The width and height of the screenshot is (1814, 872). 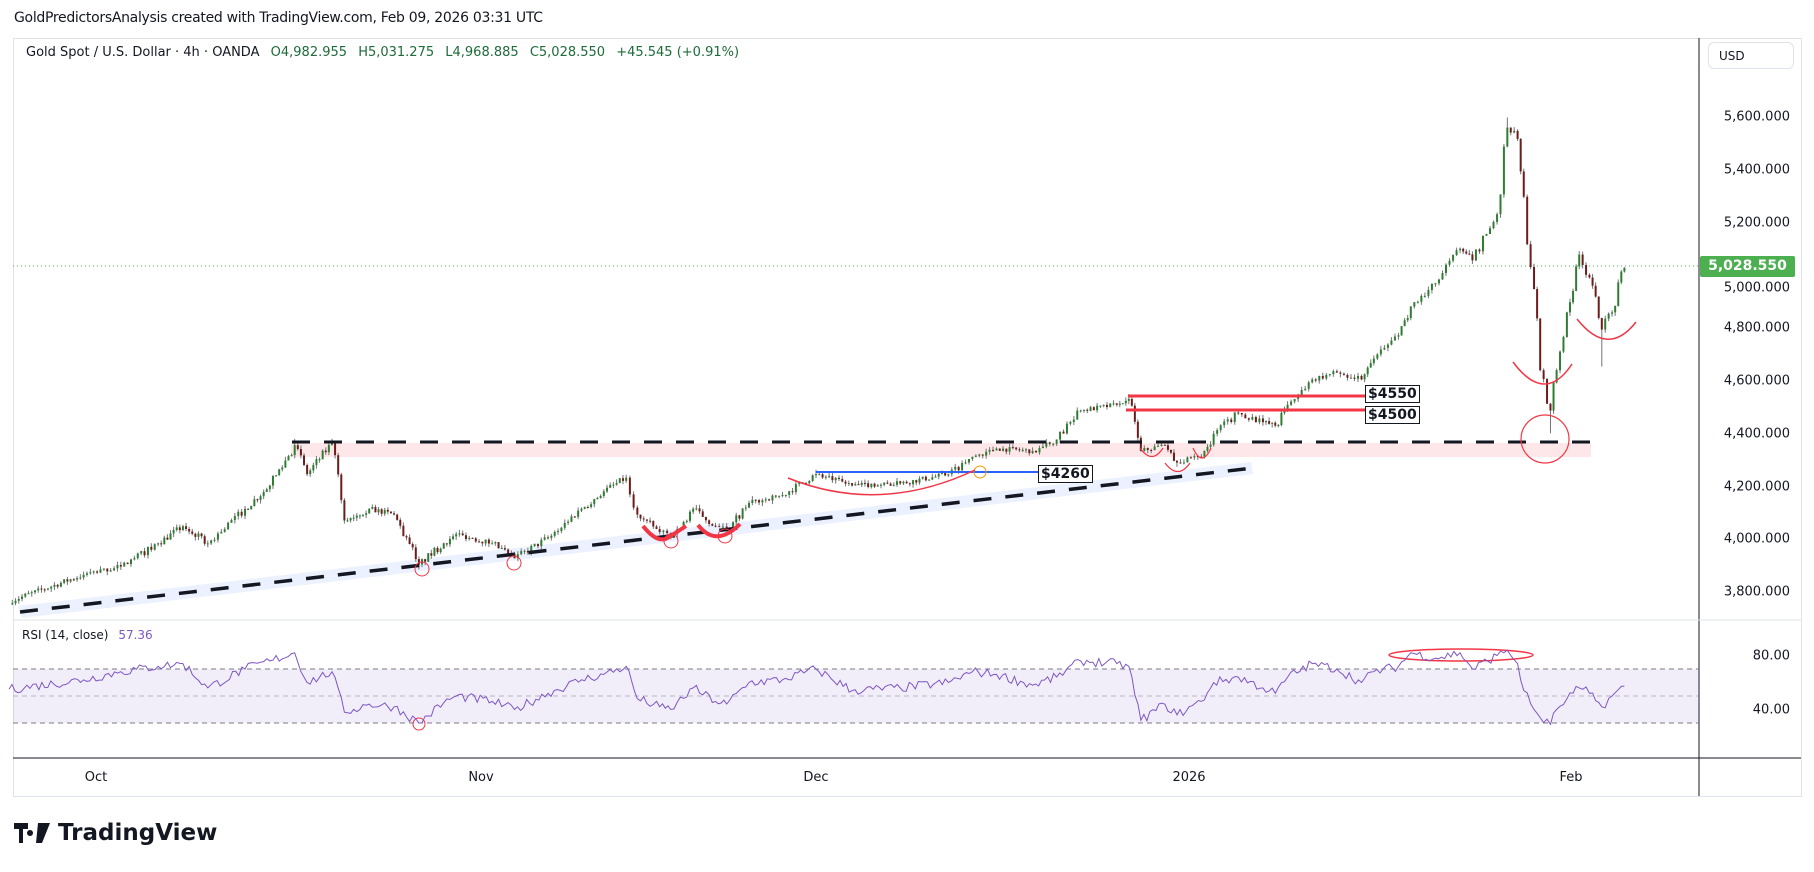 I want to click on low-circle-marker, so click(x=514, y=563).